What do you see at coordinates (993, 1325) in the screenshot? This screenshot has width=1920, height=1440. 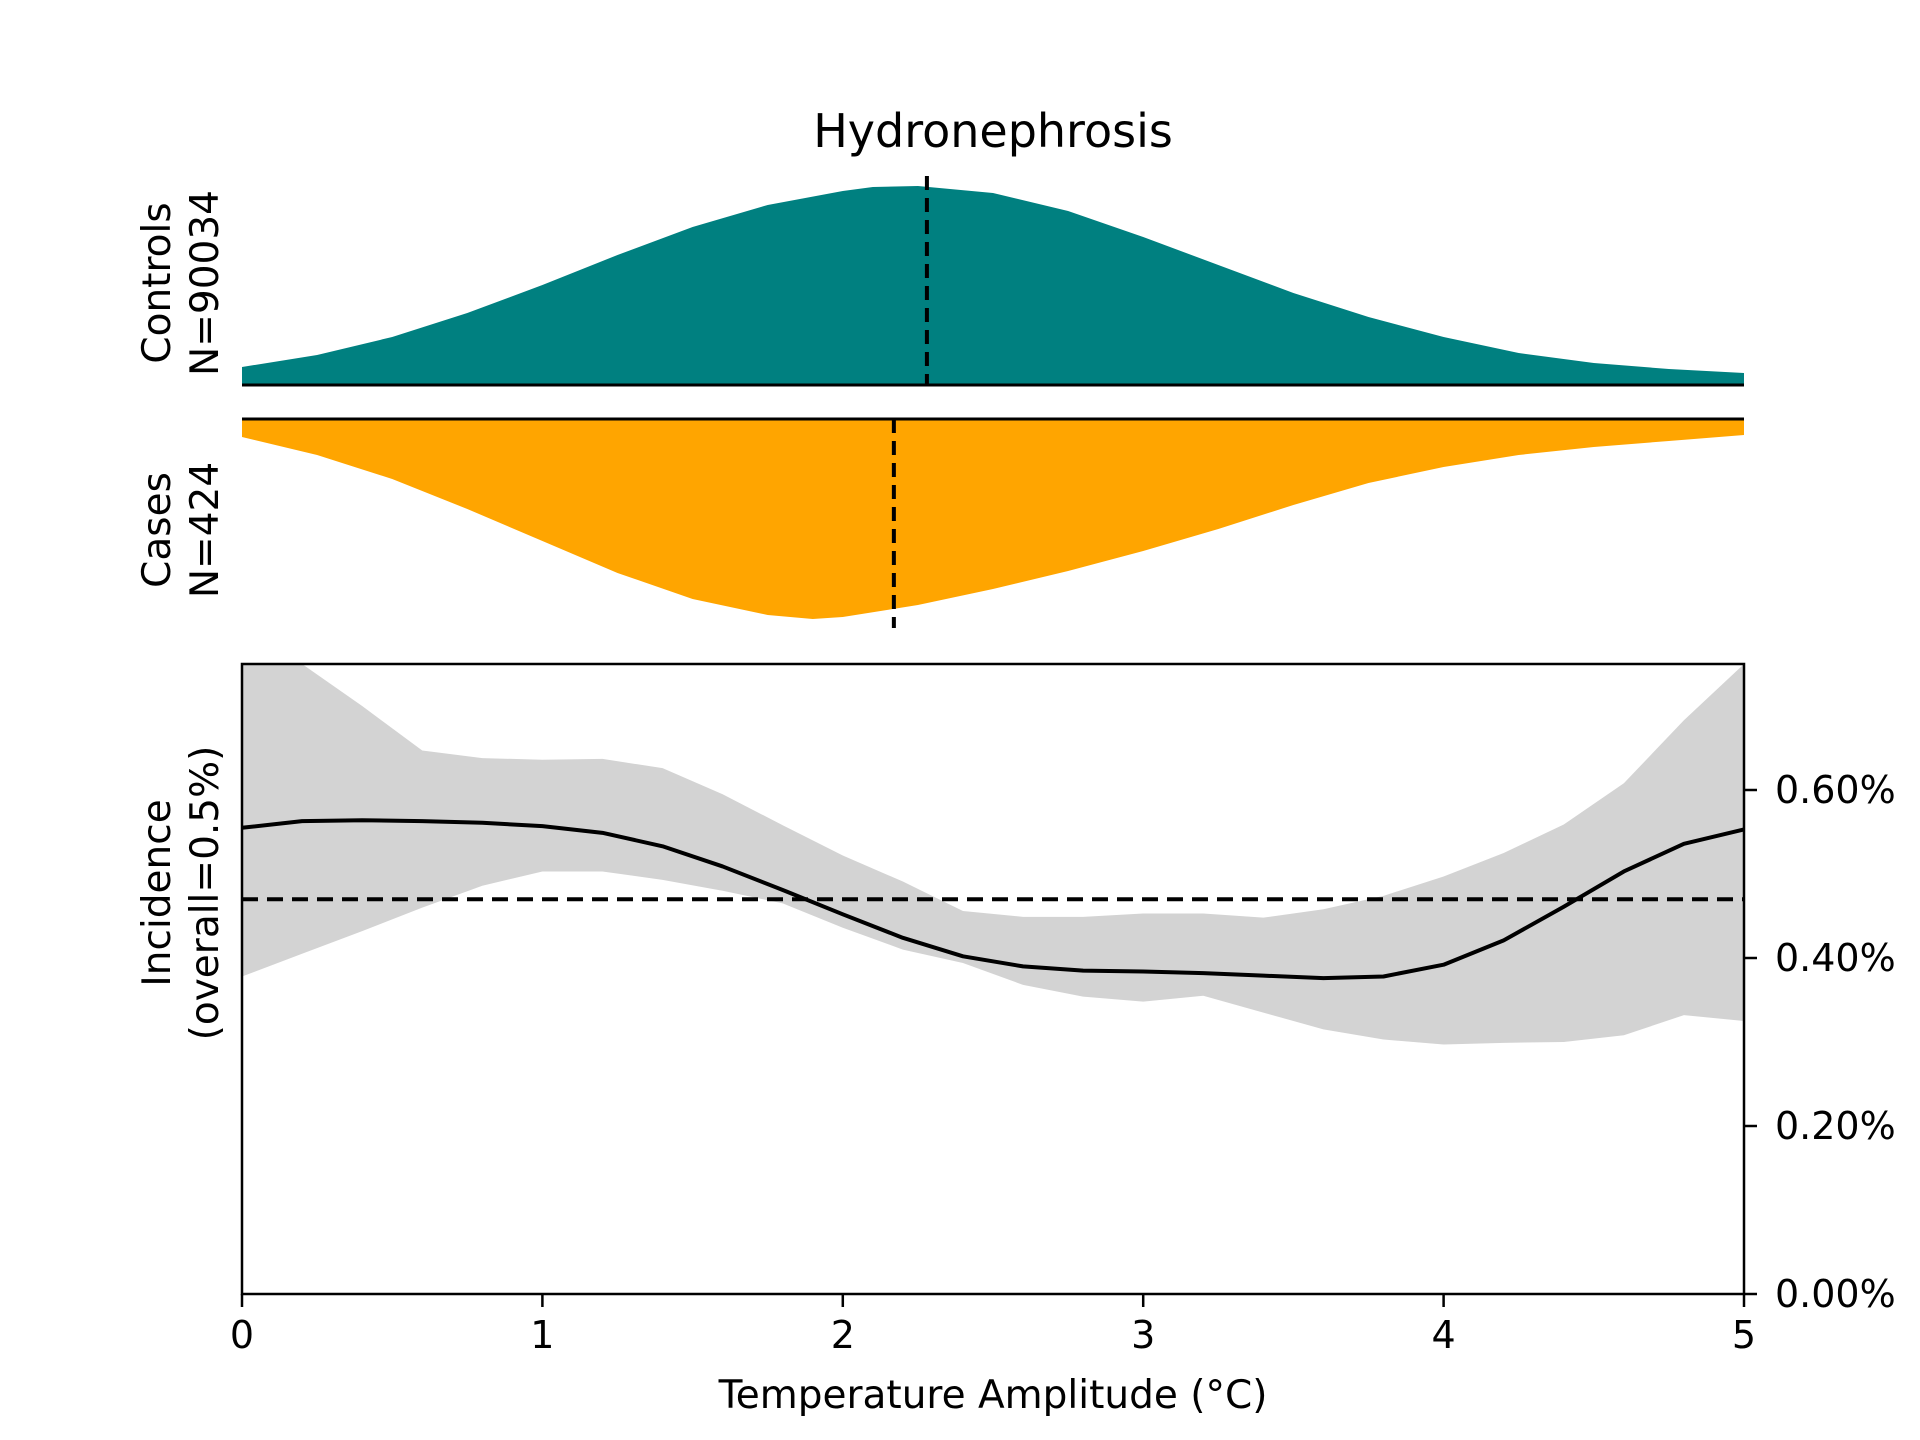 I see `x-axis: 0 1 2 3 4 5` at bounding box center [993, 1325].